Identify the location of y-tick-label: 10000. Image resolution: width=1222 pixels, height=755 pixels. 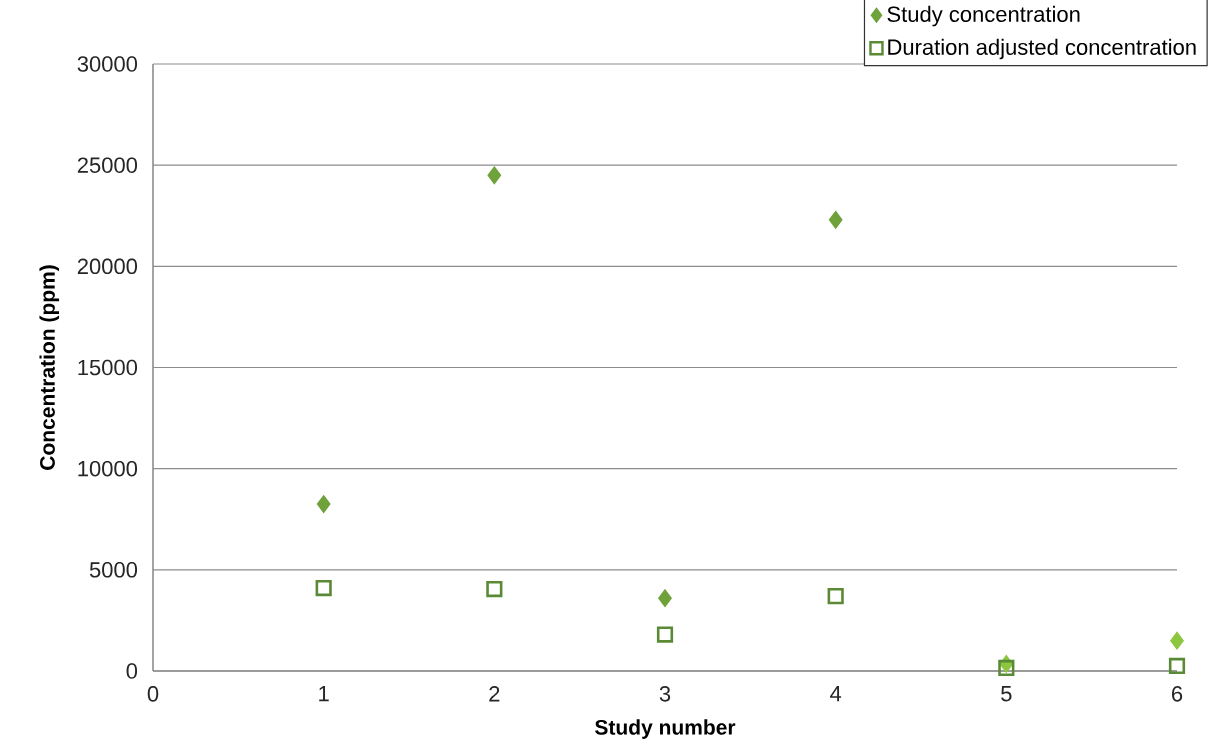
(108, 468).